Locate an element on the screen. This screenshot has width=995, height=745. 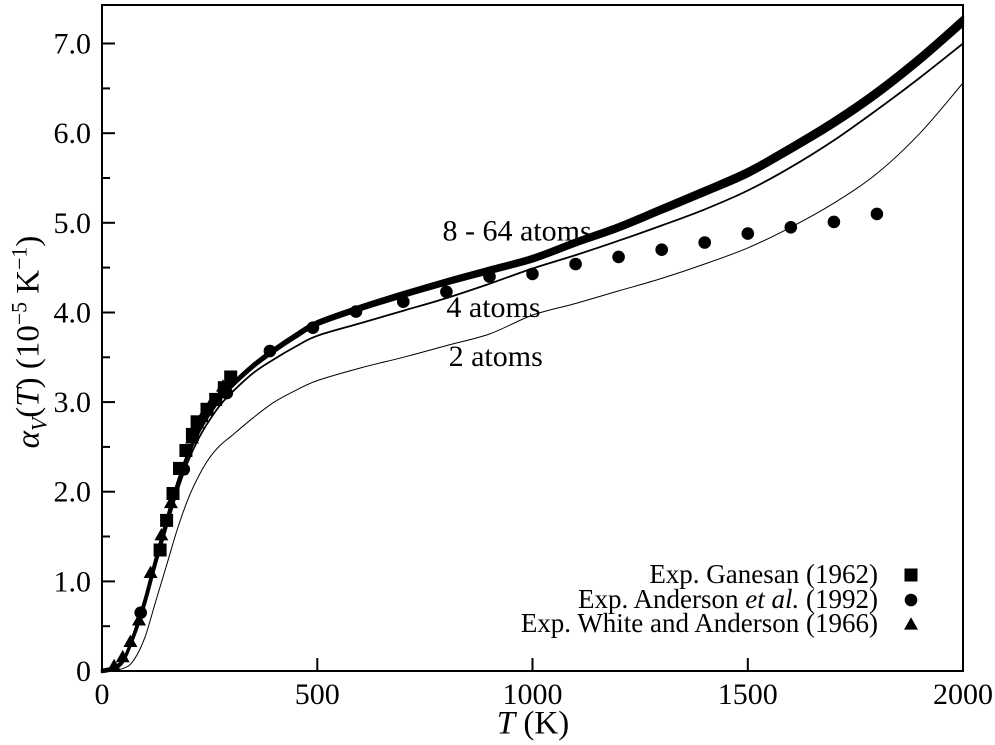
legend-label: Exp. Ganesan (1962) is located at coordinates (763, 574).